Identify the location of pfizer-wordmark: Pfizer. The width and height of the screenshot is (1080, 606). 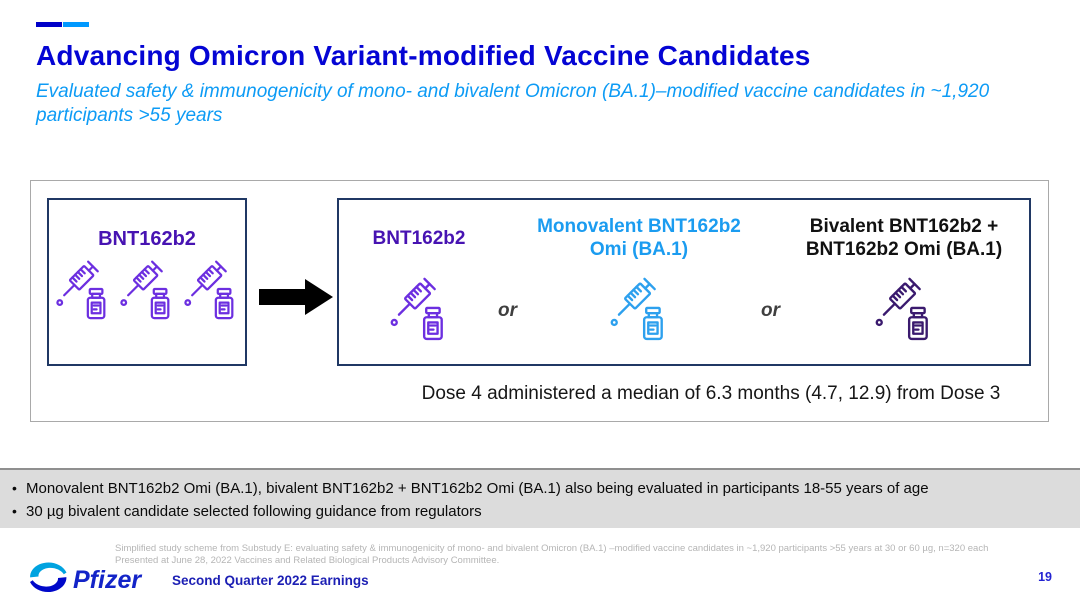
(107, 580).